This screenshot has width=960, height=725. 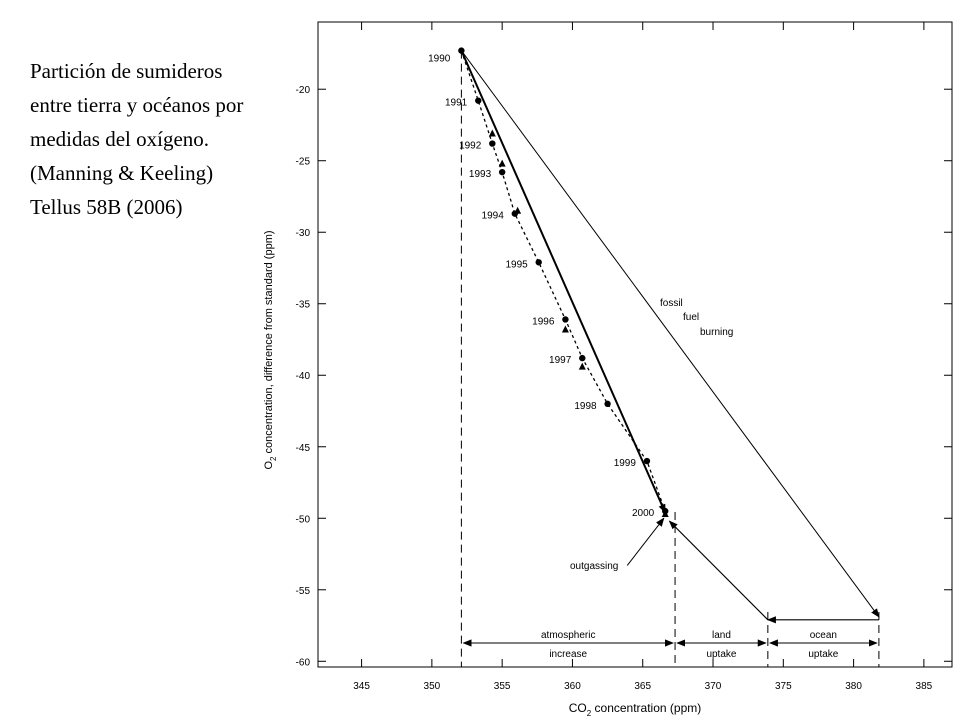 I want to click on note-line: (Manning & Keeling), so click(x=121, y=173).